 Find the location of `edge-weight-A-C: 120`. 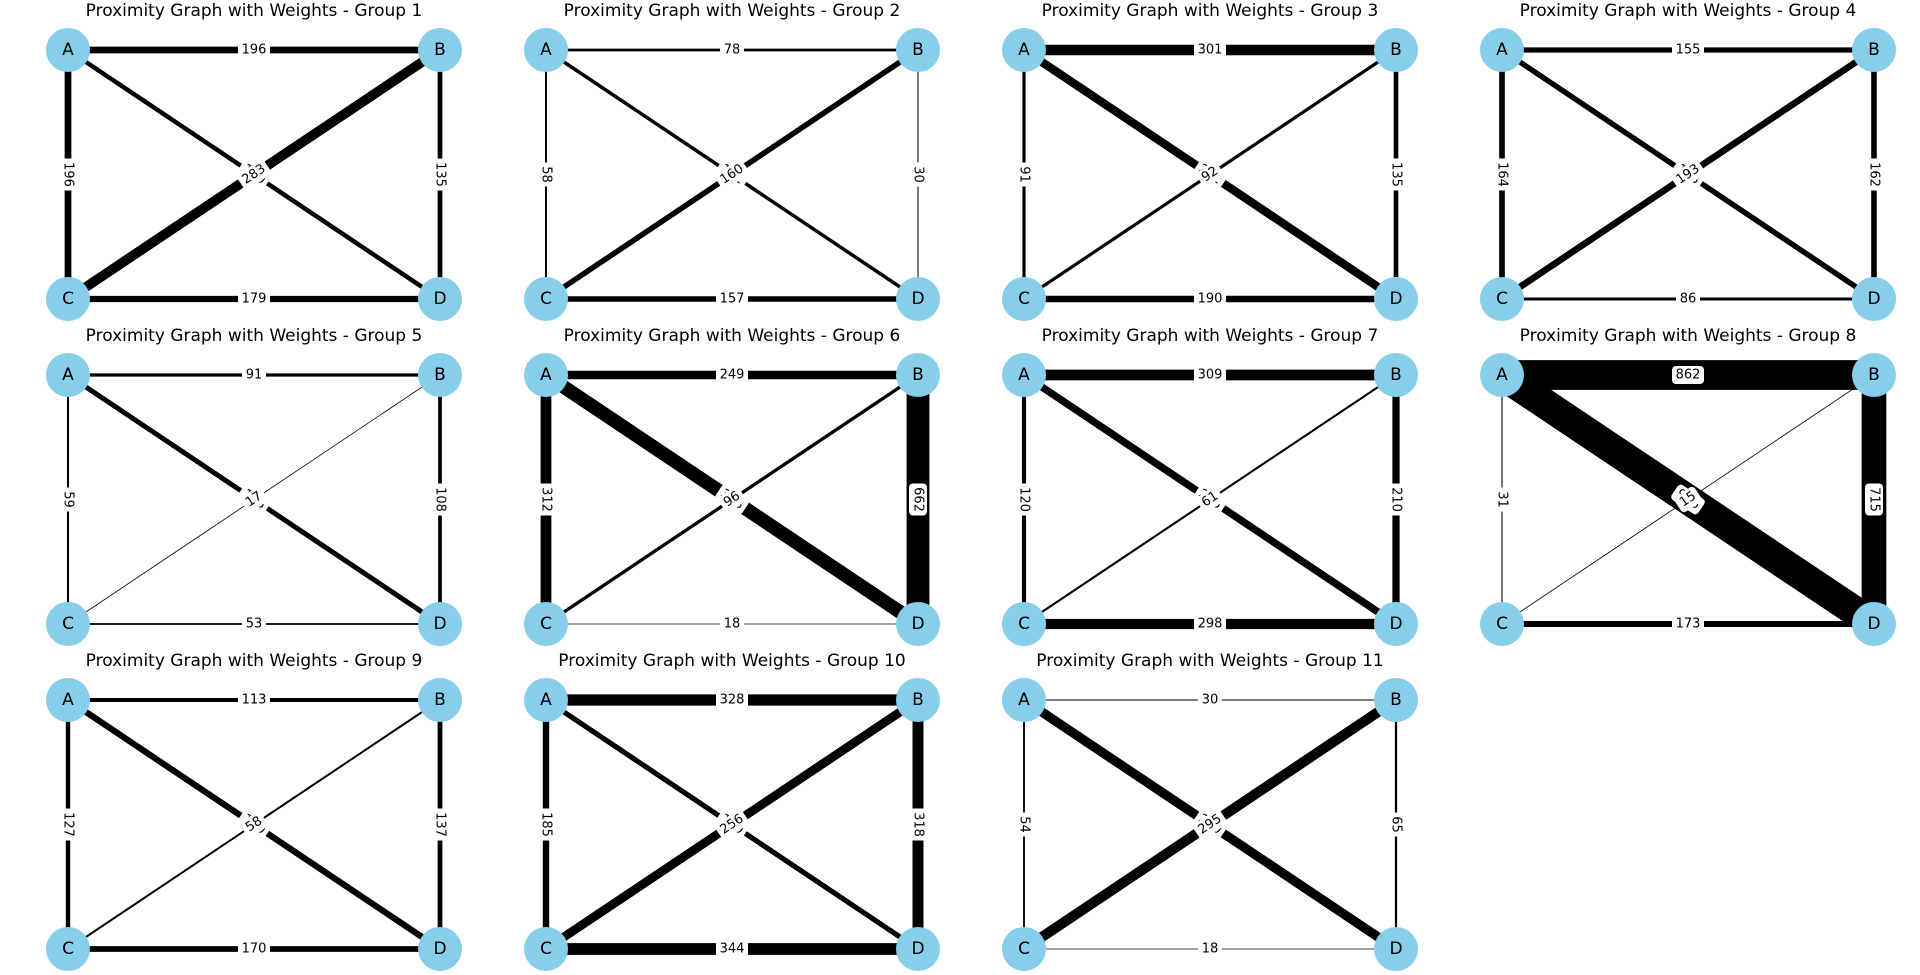

edge-weight-A-C: 120 is located at coordinates (1024, 499).